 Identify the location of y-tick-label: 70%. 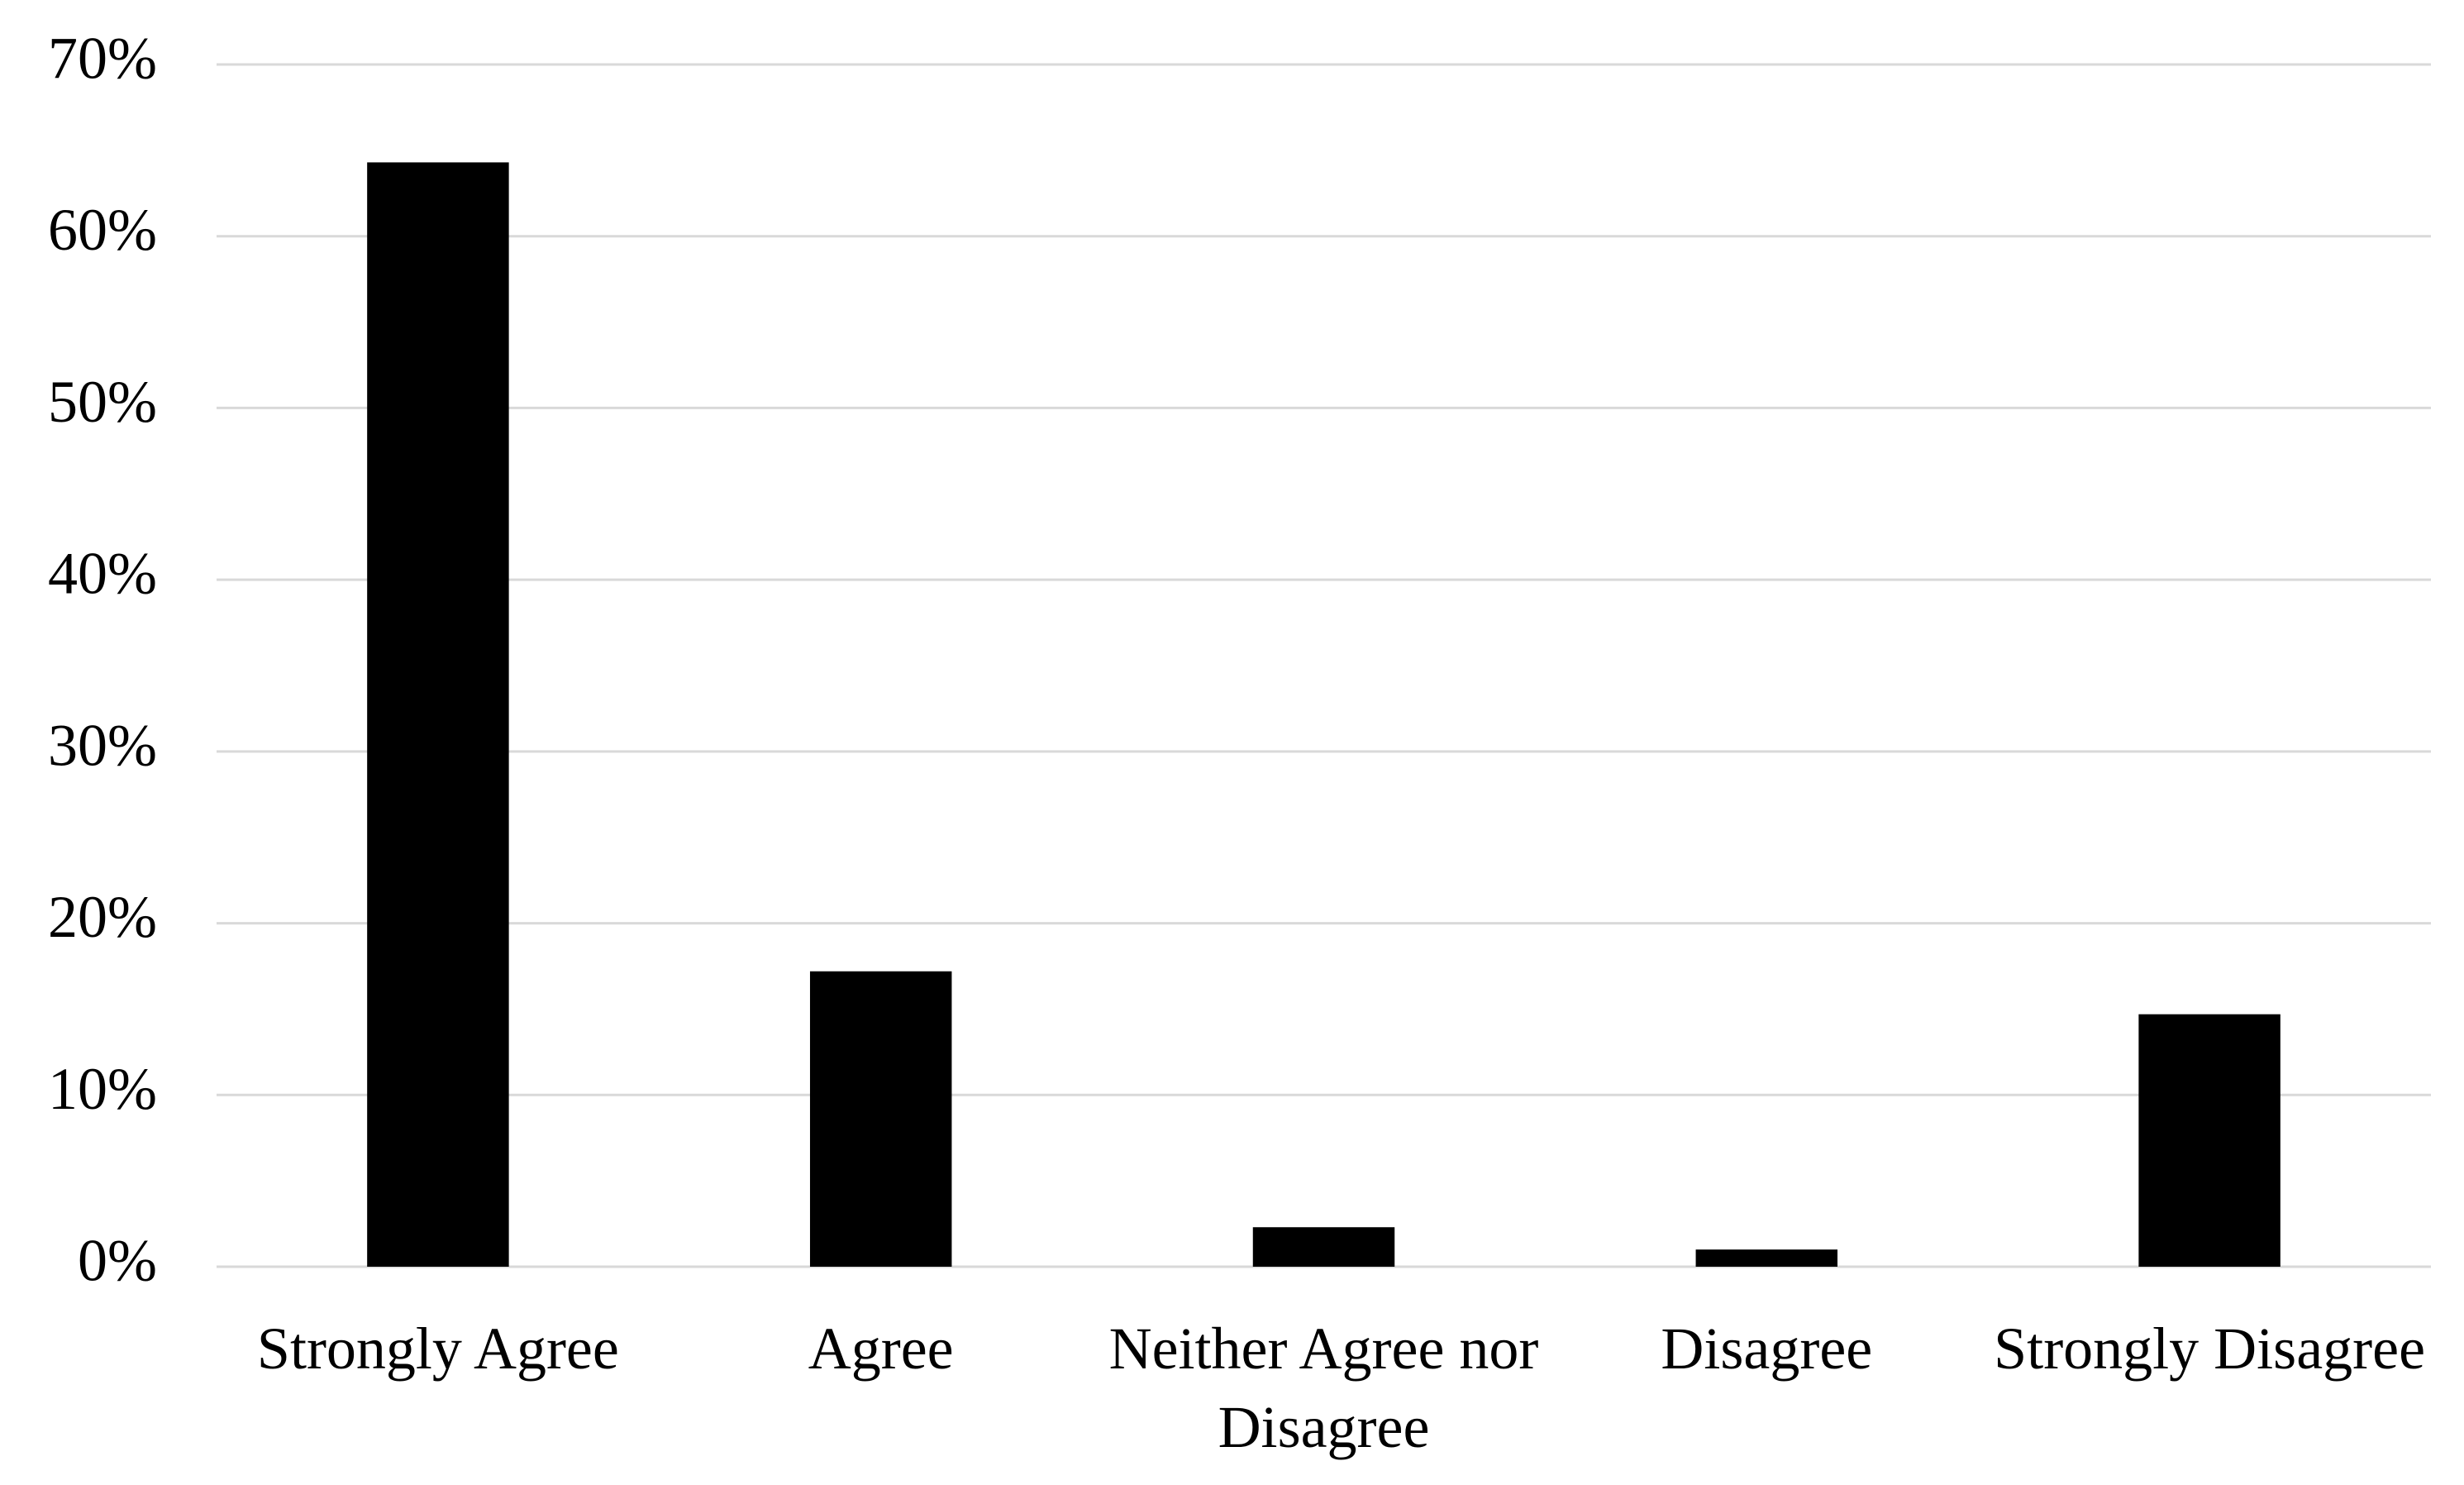
(102, 59).